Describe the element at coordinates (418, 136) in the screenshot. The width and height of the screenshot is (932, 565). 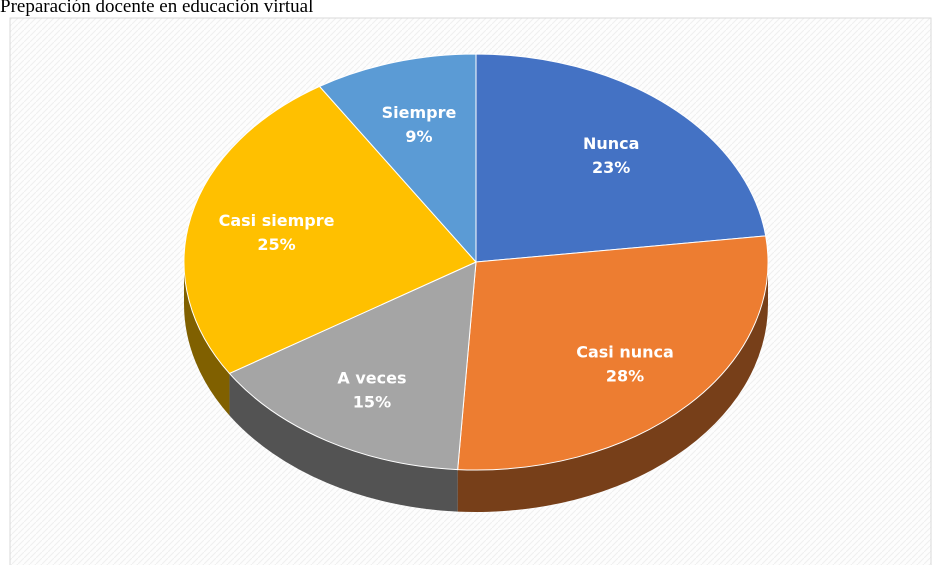
I see `slice-value: 9%` at that location.